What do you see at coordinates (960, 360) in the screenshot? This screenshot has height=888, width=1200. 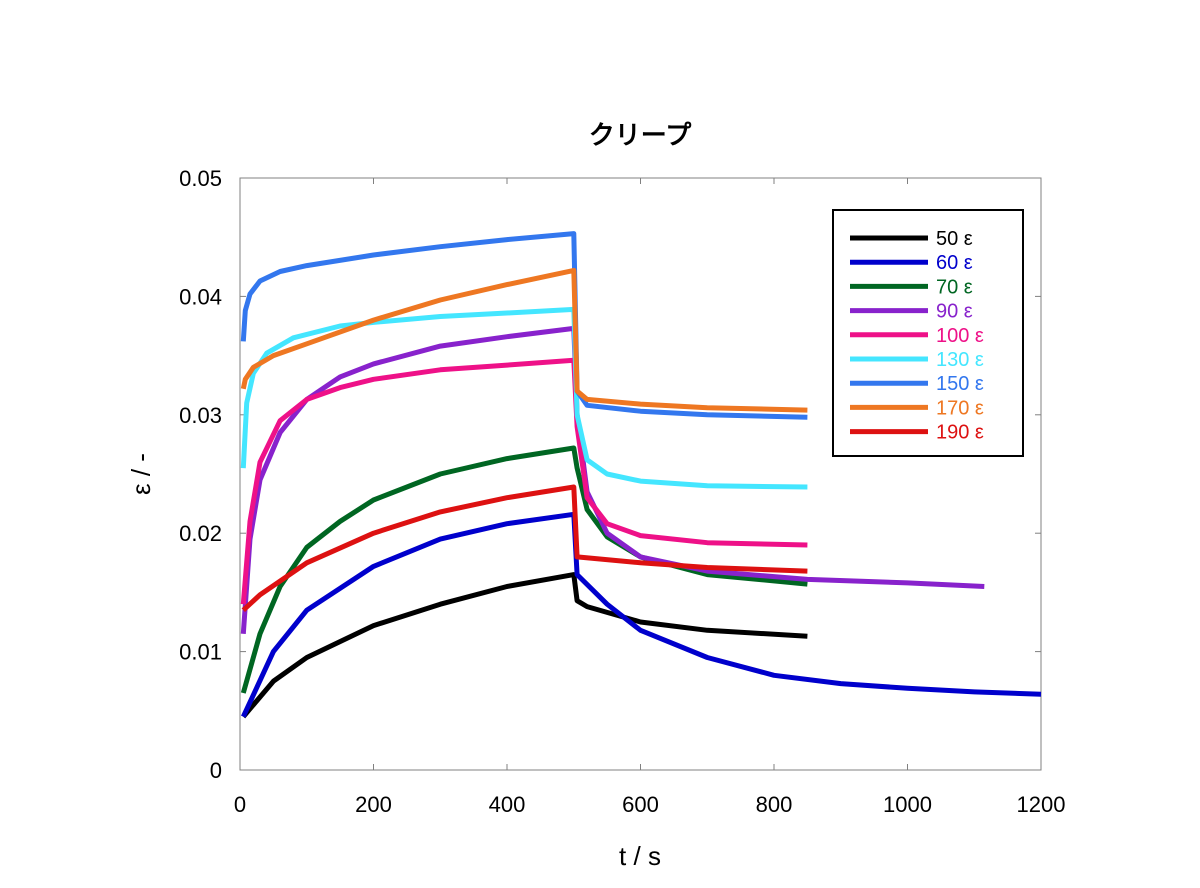 I see `legend-label: 130 ε` at bounding box center [960, 360].